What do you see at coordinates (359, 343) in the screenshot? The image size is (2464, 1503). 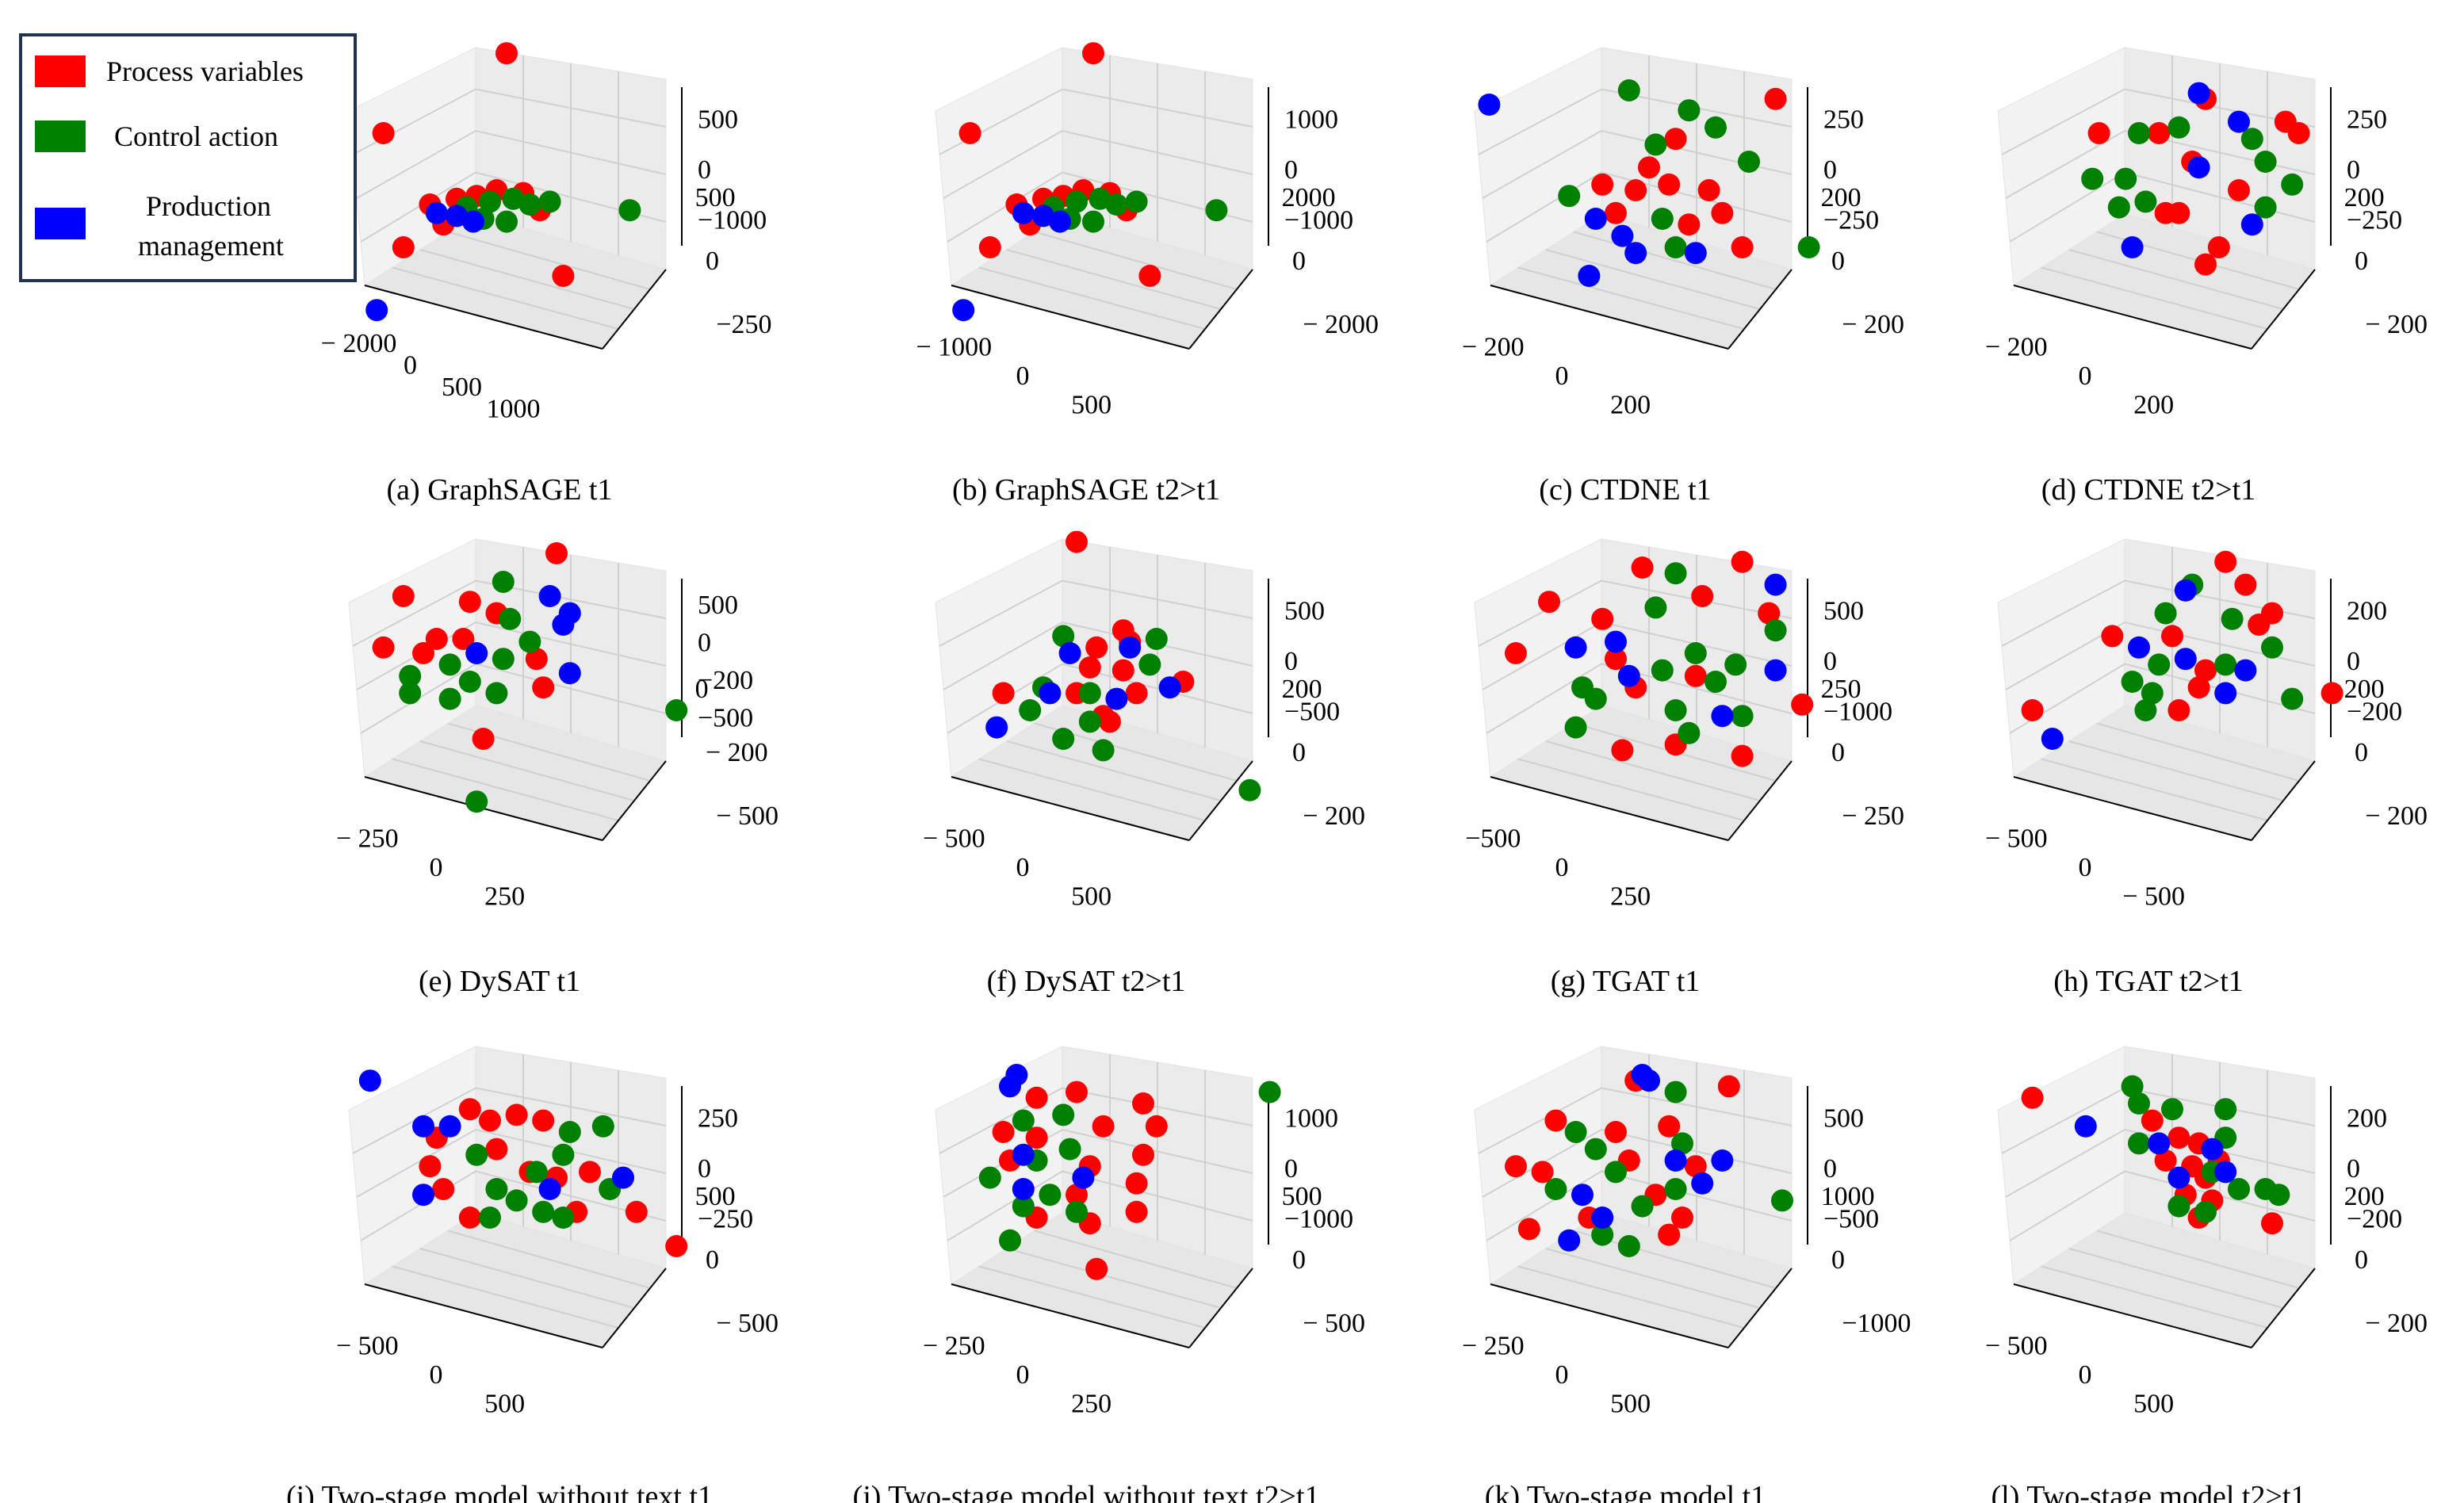 I see `x-tick-label: − 2000` at bounding box center [359, 343].